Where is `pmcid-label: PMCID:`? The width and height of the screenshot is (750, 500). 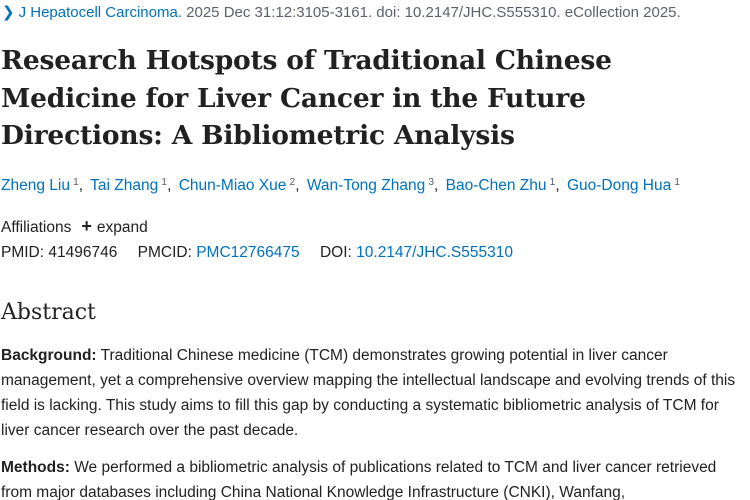
pmcid-label: PMCID: is located at coordinates (164, 252).